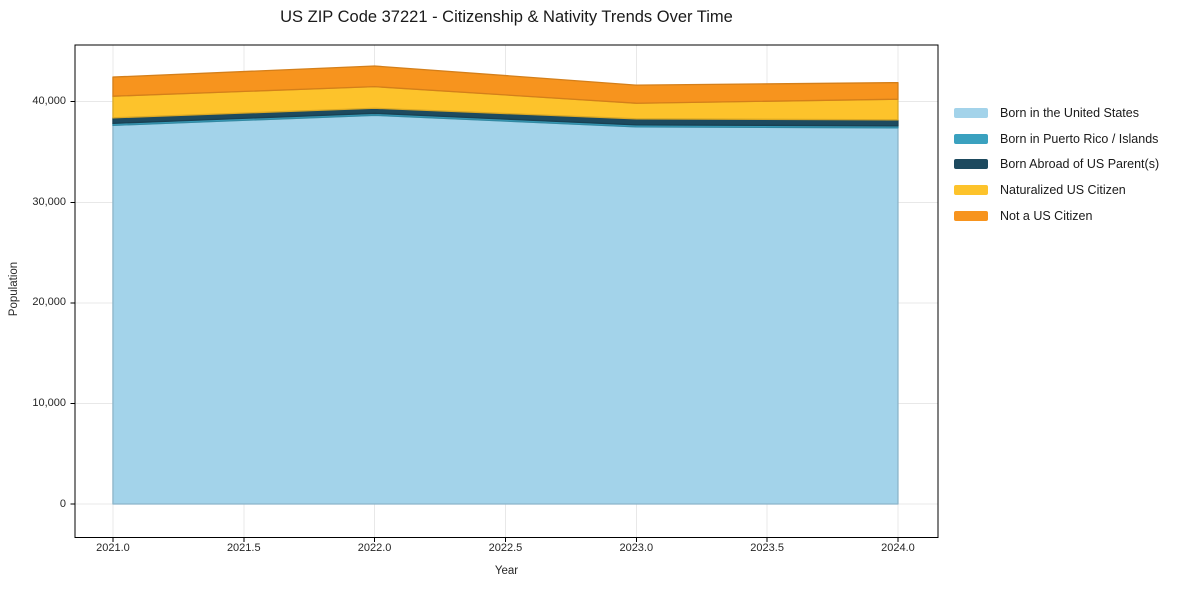 This screenshot has width=1189, height=590. Describe the element at coordinates (113, 548) in the screenshot. I see `x-tick-label: 2021.0` at that location.